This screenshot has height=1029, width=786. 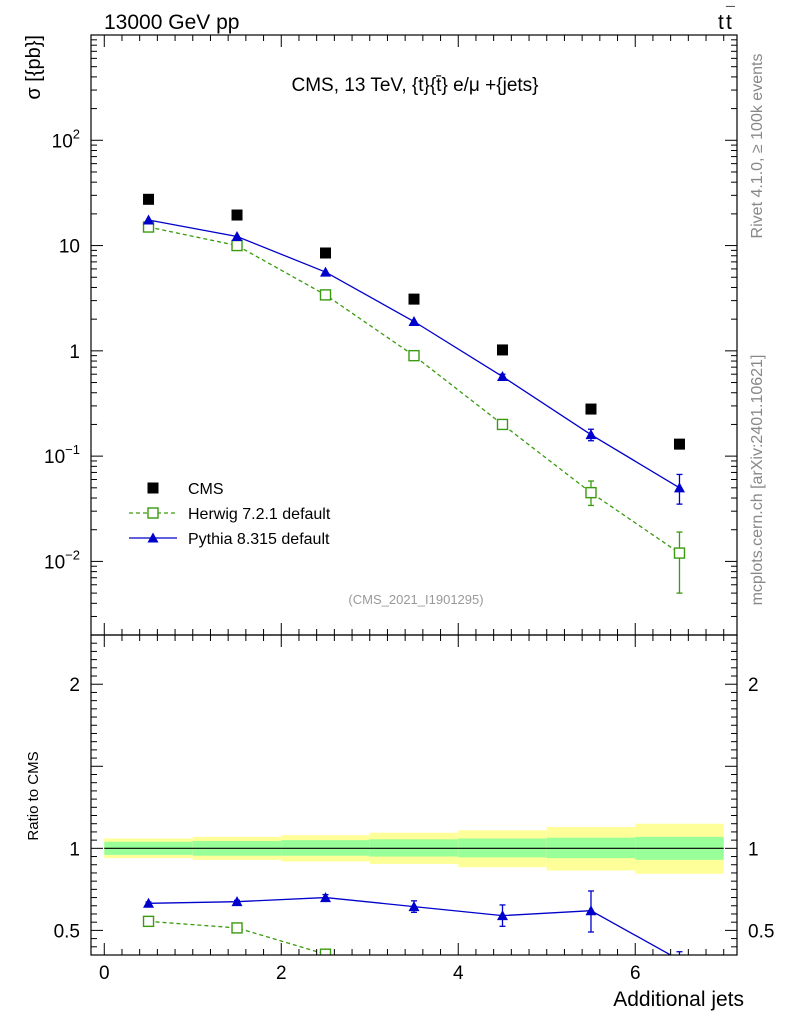 I want to click on main-ytick-label: 10⁻¹, so click(x=62, y=455).